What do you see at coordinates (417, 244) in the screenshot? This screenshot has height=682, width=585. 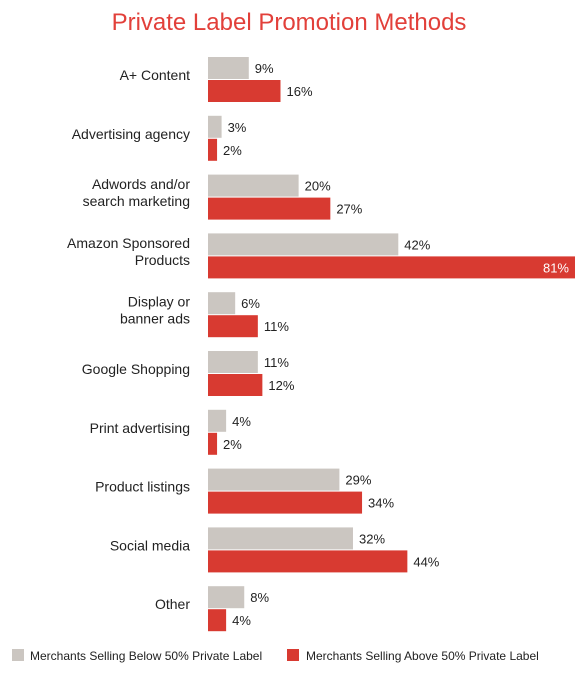 I see `data-label: 42%` at bounding box center [417, 244].